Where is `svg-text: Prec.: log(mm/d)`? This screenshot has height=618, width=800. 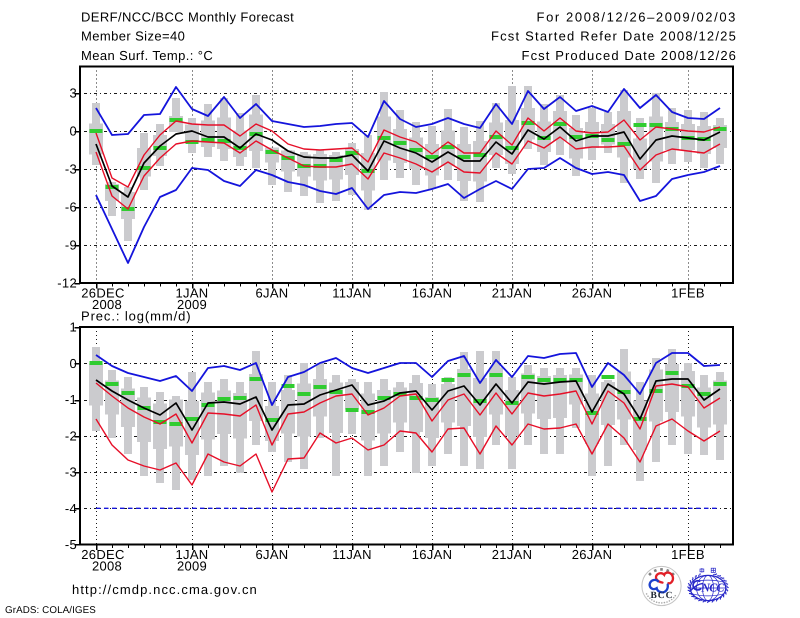
svg-text: Prec.: log(mm/d) is located at coordinates (136, 316).